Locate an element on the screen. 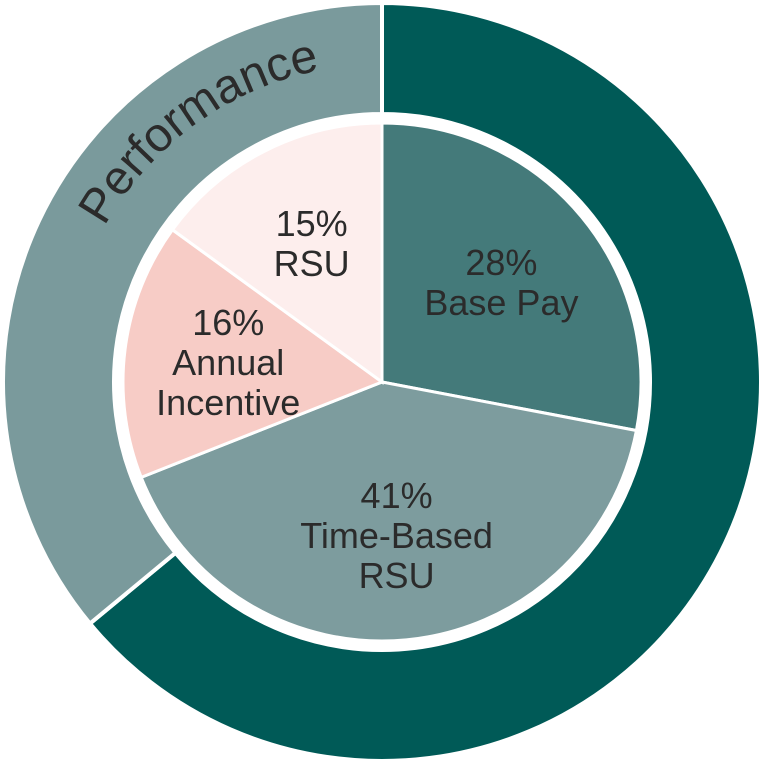  slice-label: 15% RSU is located at coordinates (312, 243).